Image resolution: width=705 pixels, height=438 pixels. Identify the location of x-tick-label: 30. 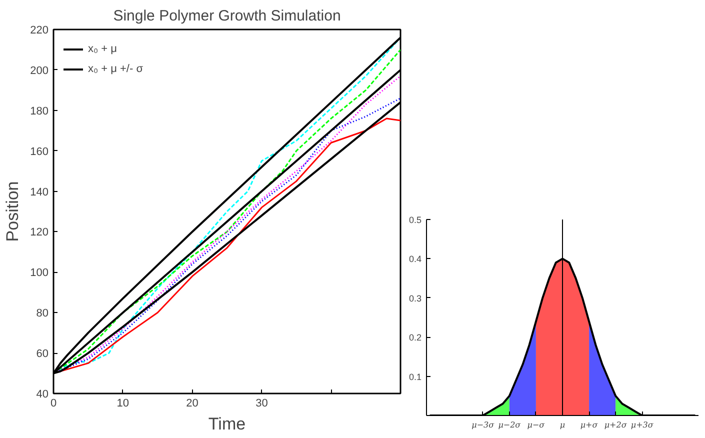
(262, 404).